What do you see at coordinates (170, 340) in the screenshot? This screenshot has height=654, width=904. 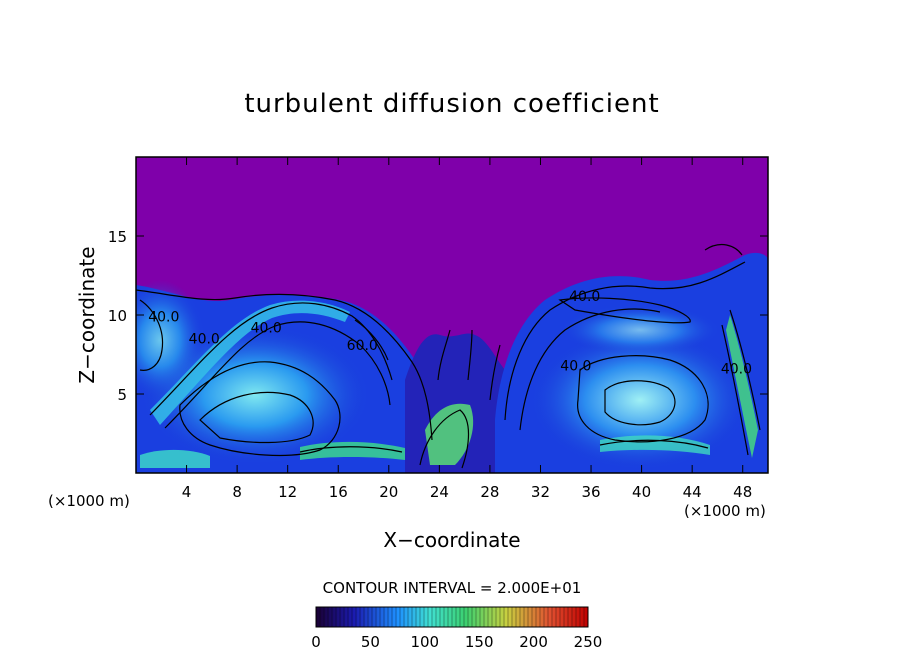 I see `left-edge-eddy` at bounding box center [170, 340].